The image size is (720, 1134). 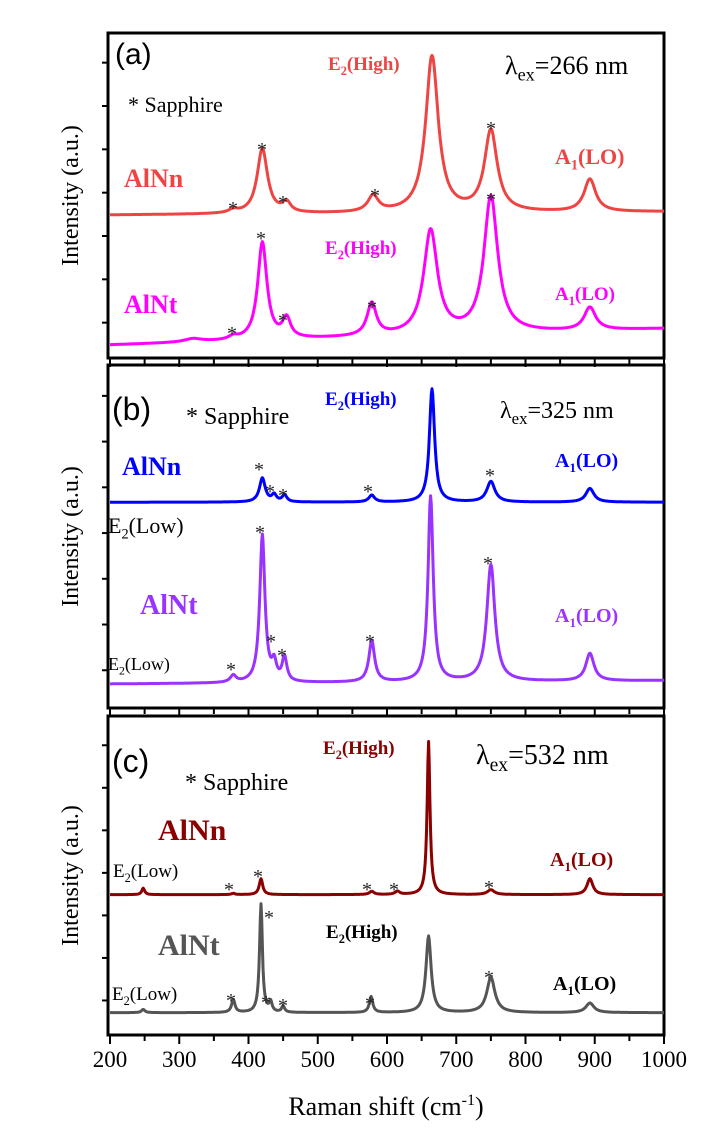 I want to click on x-axis-label-text: Raman shift (cm, so click(x=374, y=1106).